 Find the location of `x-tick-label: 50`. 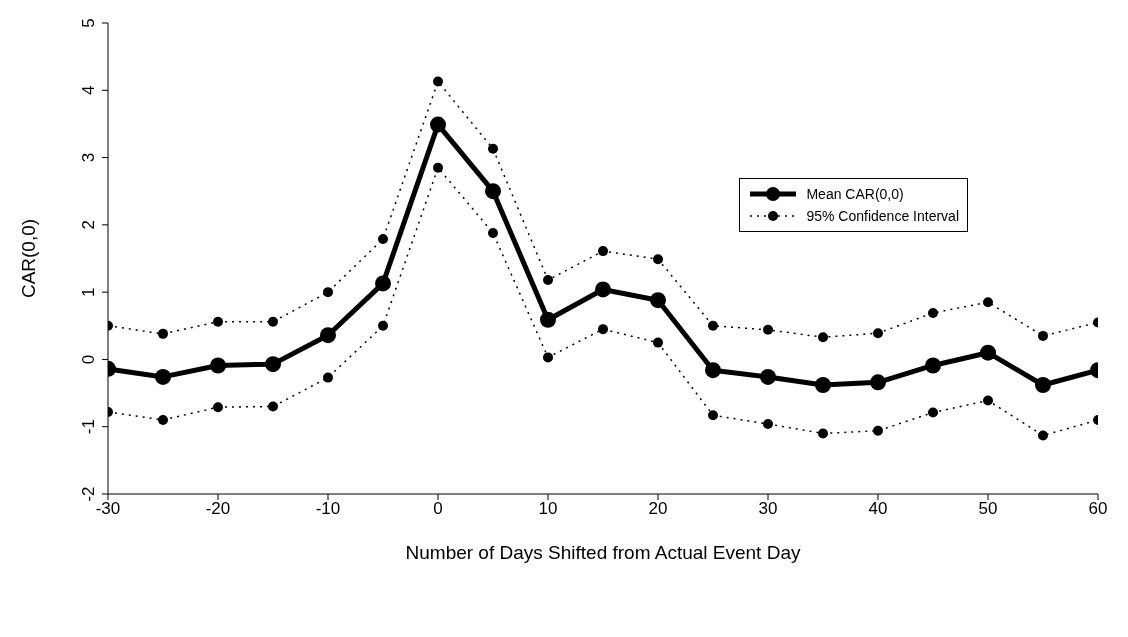

x-tick-label: 50 is located at coordinates (988, 509).